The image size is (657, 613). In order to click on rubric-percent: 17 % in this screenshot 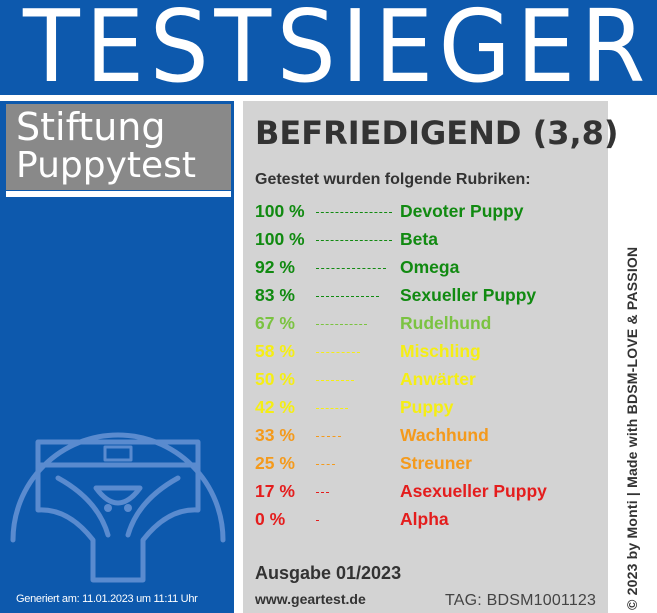, I will do `click(275, 491)`.